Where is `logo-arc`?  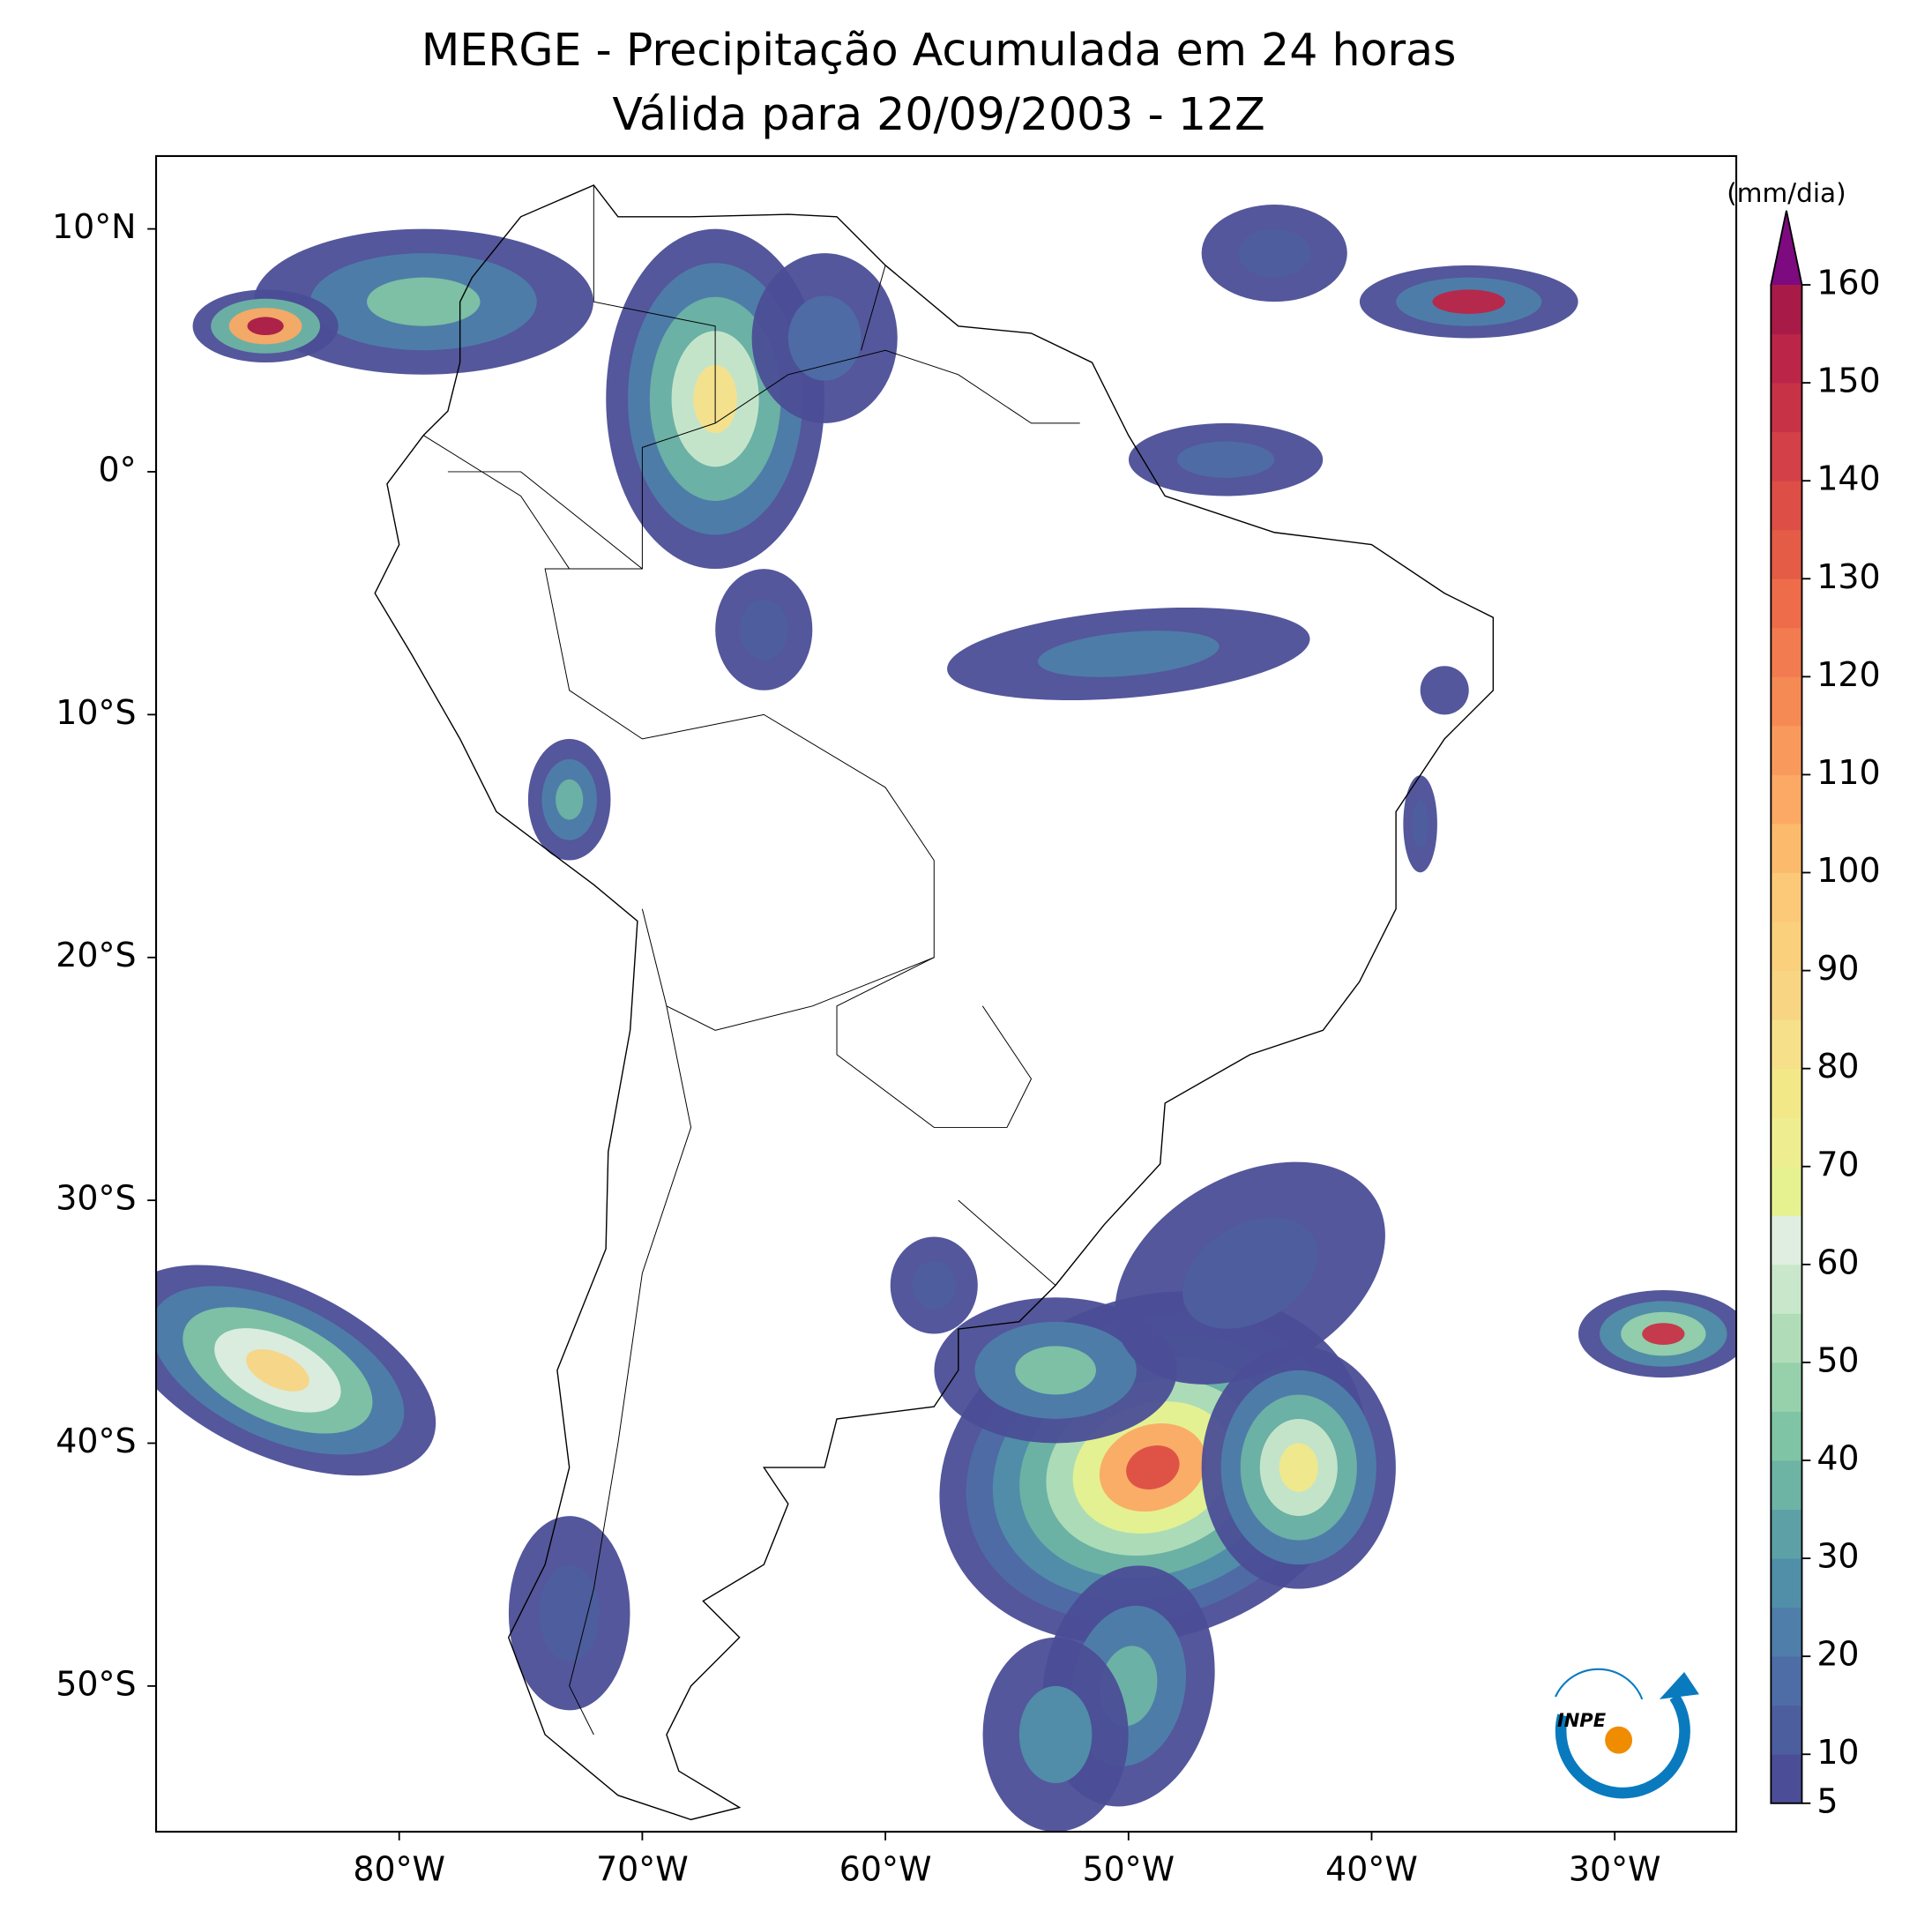 logo-arc is located at coordinates (1622, 1746).